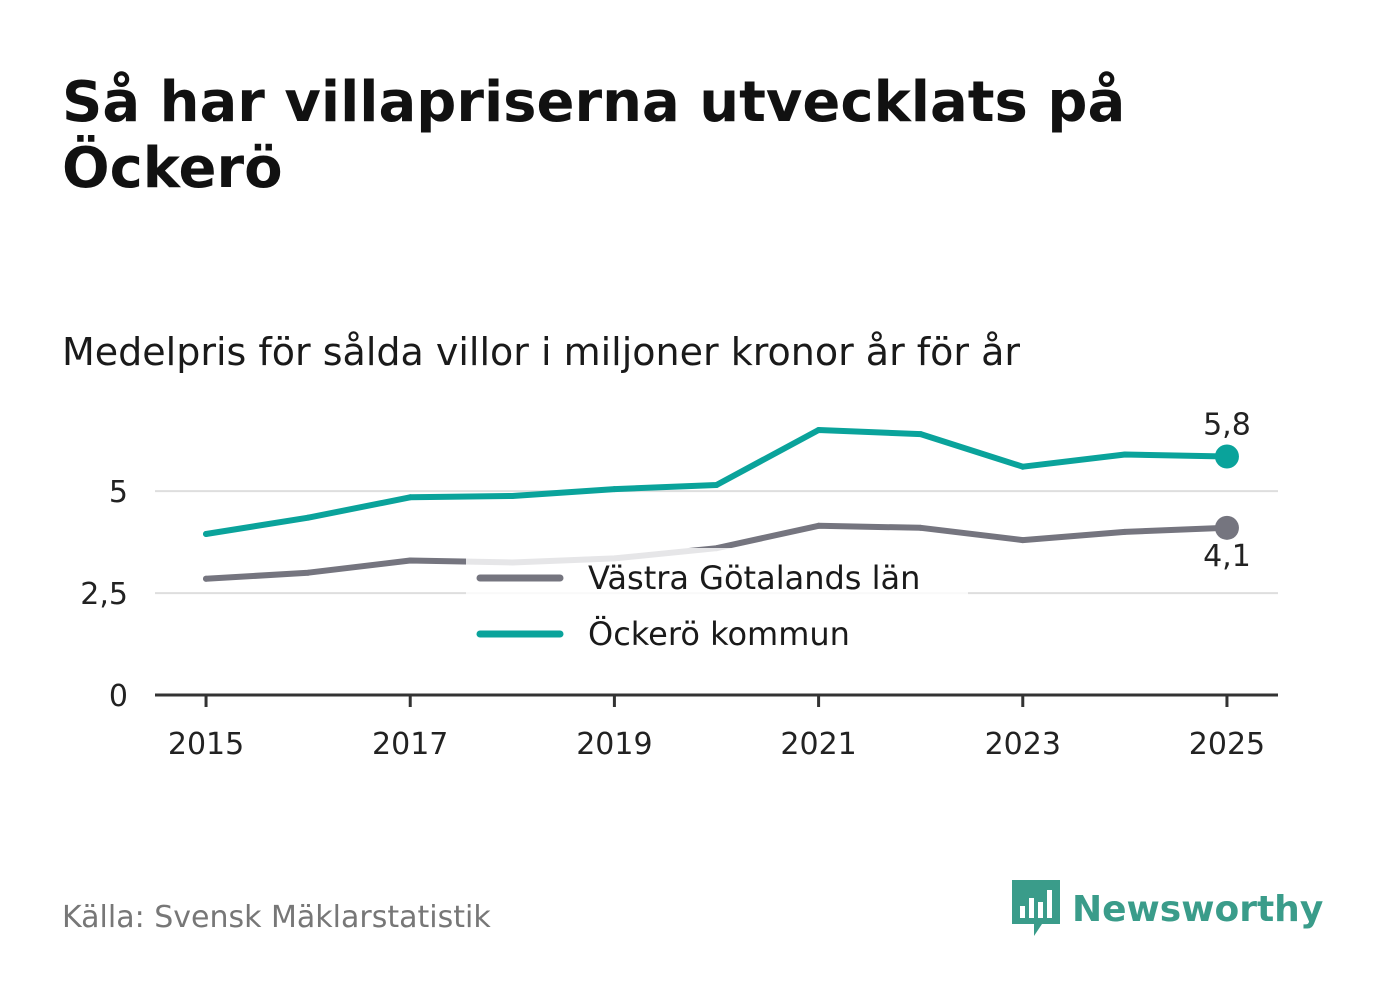 The height and width of the screenshot is (999, 1382). What do you see at coordinates (717, 600) in the screenshot?
I see `legend: Västra Götalands län Öckerö kommun` at bounding box center [717, 600].